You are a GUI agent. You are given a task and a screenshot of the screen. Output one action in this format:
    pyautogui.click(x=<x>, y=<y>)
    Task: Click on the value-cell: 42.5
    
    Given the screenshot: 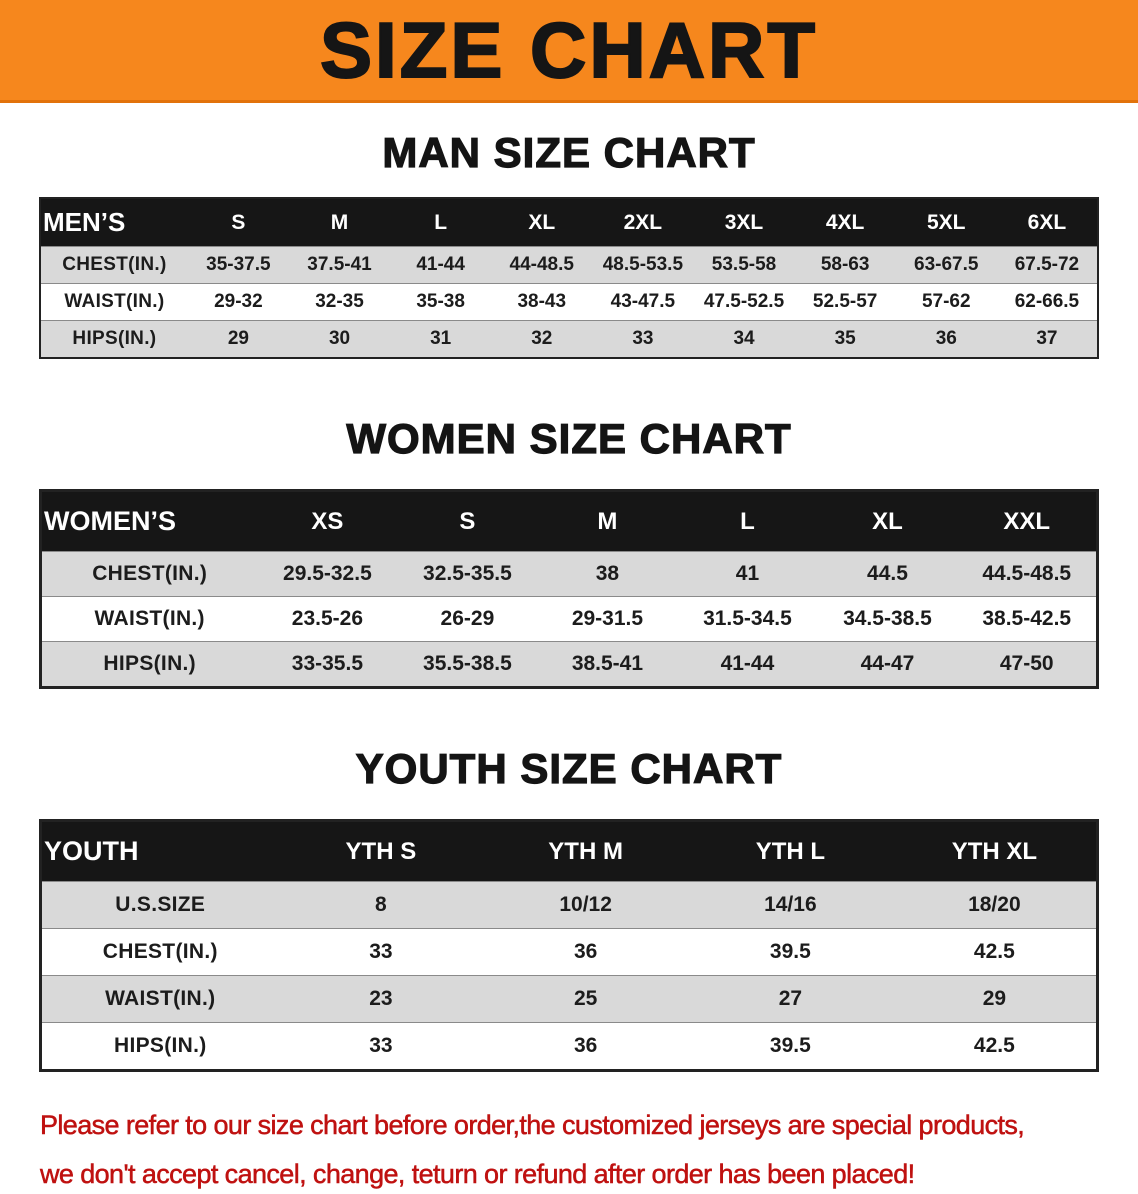 What is the action you would take?
    pyautogui.click(x=994, y=1045)
    